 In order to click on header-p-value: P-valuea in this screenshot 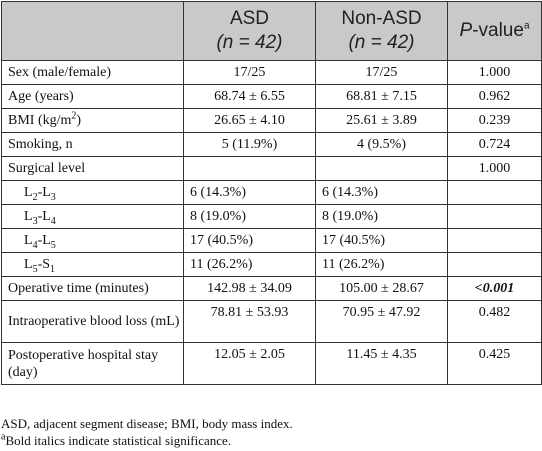, I will do `click(494, 31)`.